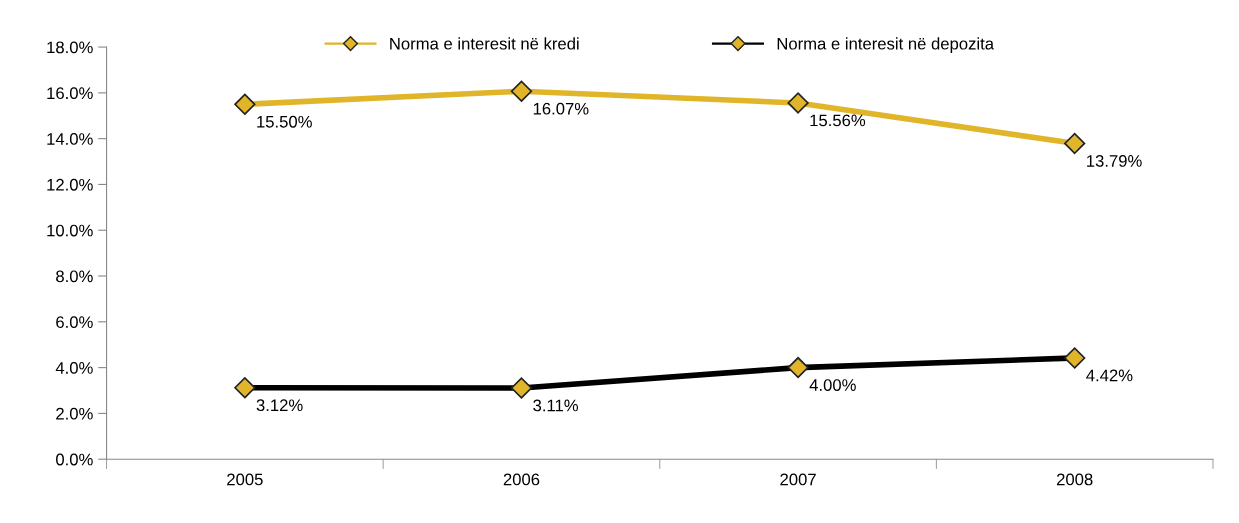  What do you see at coordinates (70, 139) in the screenshot?
I see `y-tick-label: 14.0%` at bounding box center [70, 139].